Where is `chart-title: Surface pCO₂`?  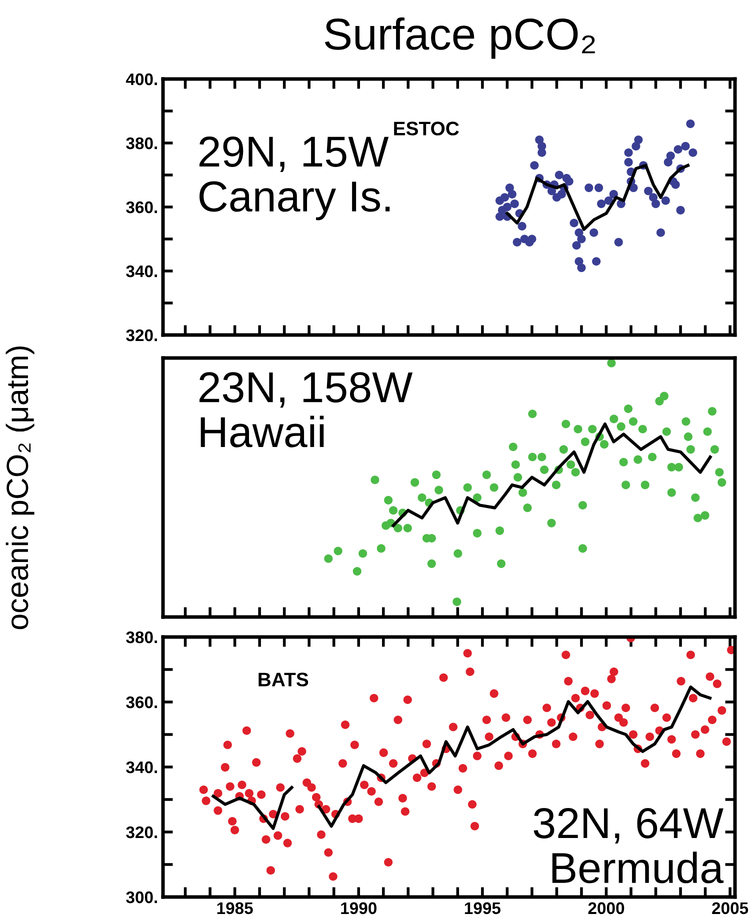 chart-title: Surface pCO₂ is located at coordinates (459, 38).